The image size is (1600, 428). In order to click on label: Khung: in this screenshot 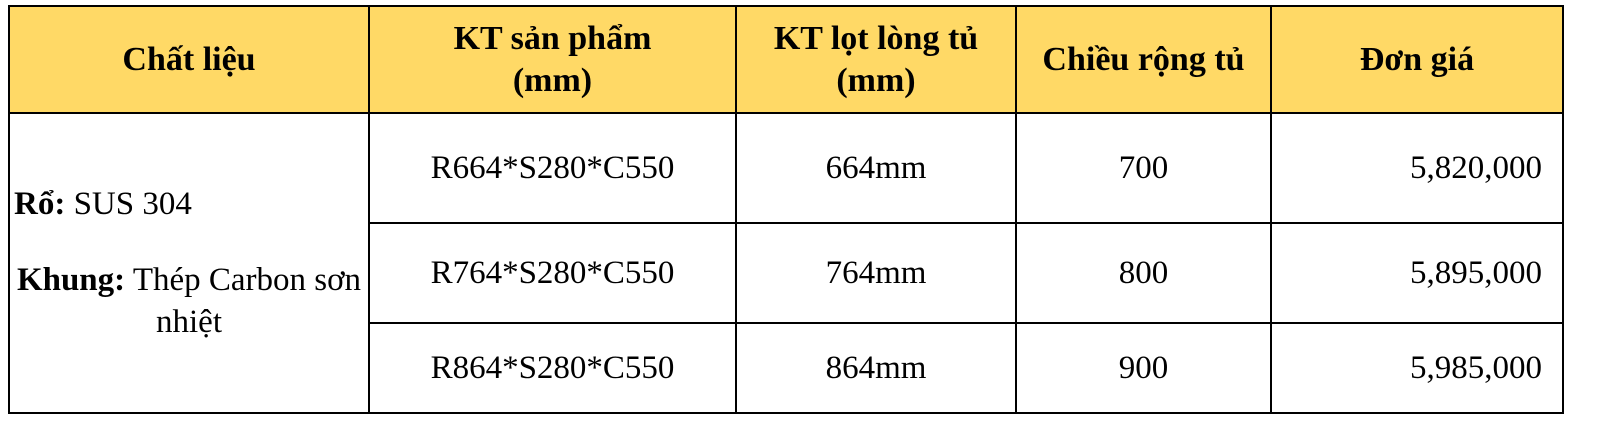, I will do `click(71, 280)`.